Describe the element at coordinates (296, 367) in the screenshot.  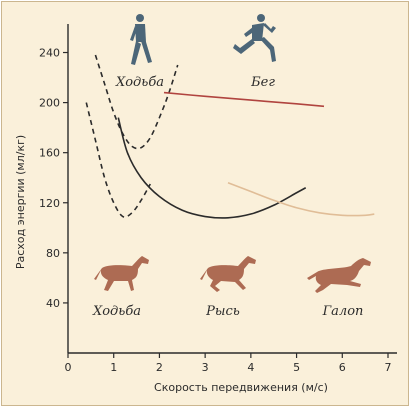
I see `x-tick-label: 5` at that location.